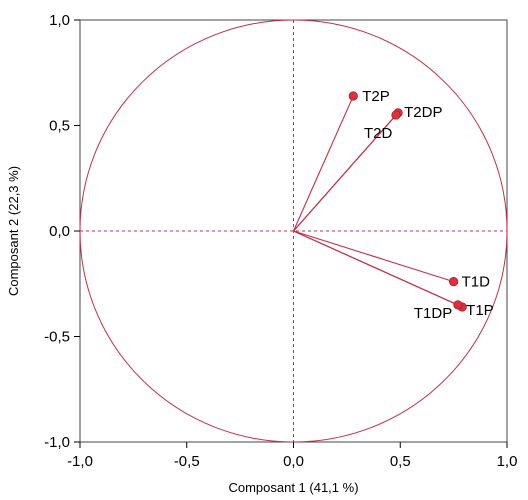  I want to click on point-label-t1dp: T1DP, so click(433, 313).